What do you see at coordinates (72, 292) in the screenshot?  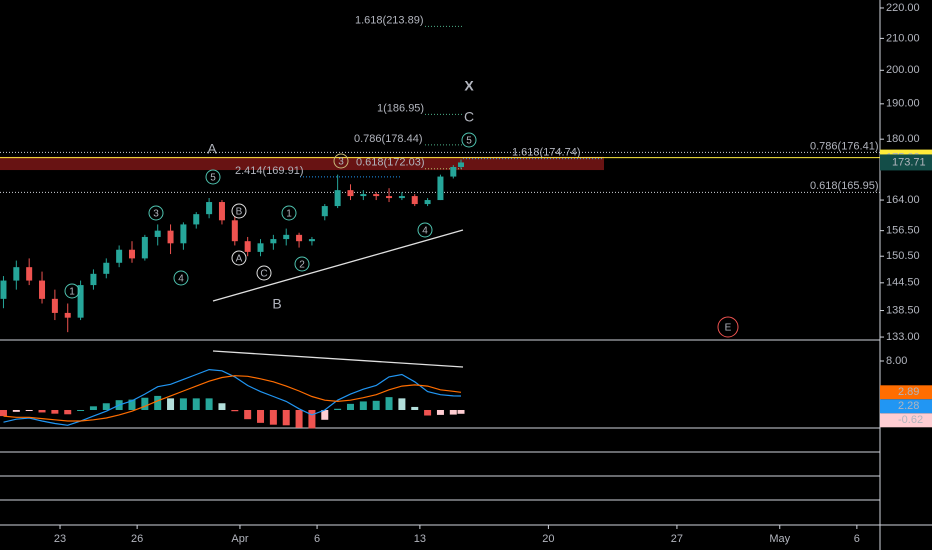 I see `wave-label: 1` at bounding box center [72, 292].